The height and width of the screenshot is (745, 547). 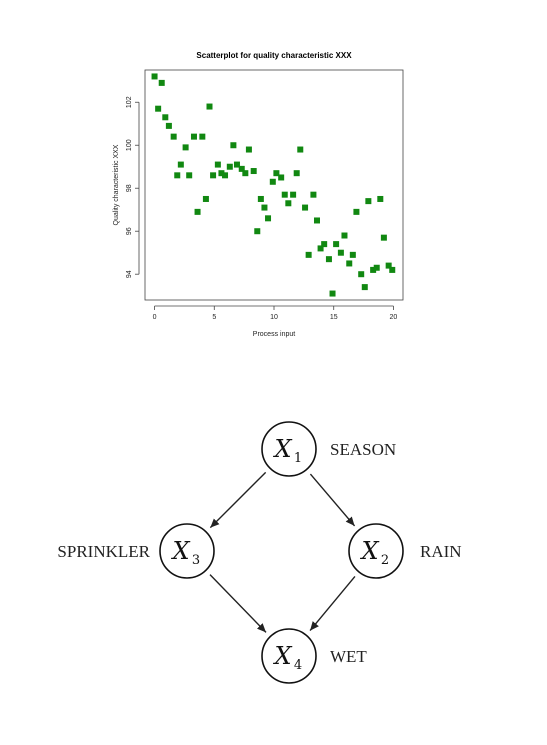 What do you see at coordinates (116, 184) in the screenshot?
I see `y-axis-label: Quality characteristic XXX` at bounding box center [116, 184].